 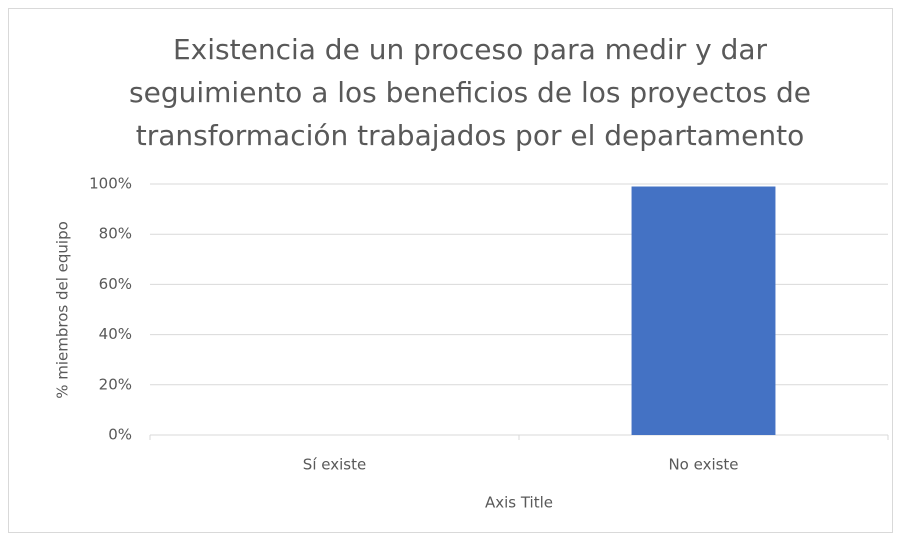 I want to click on x-tick-label: Sí existe, so click(x=334, y=465).